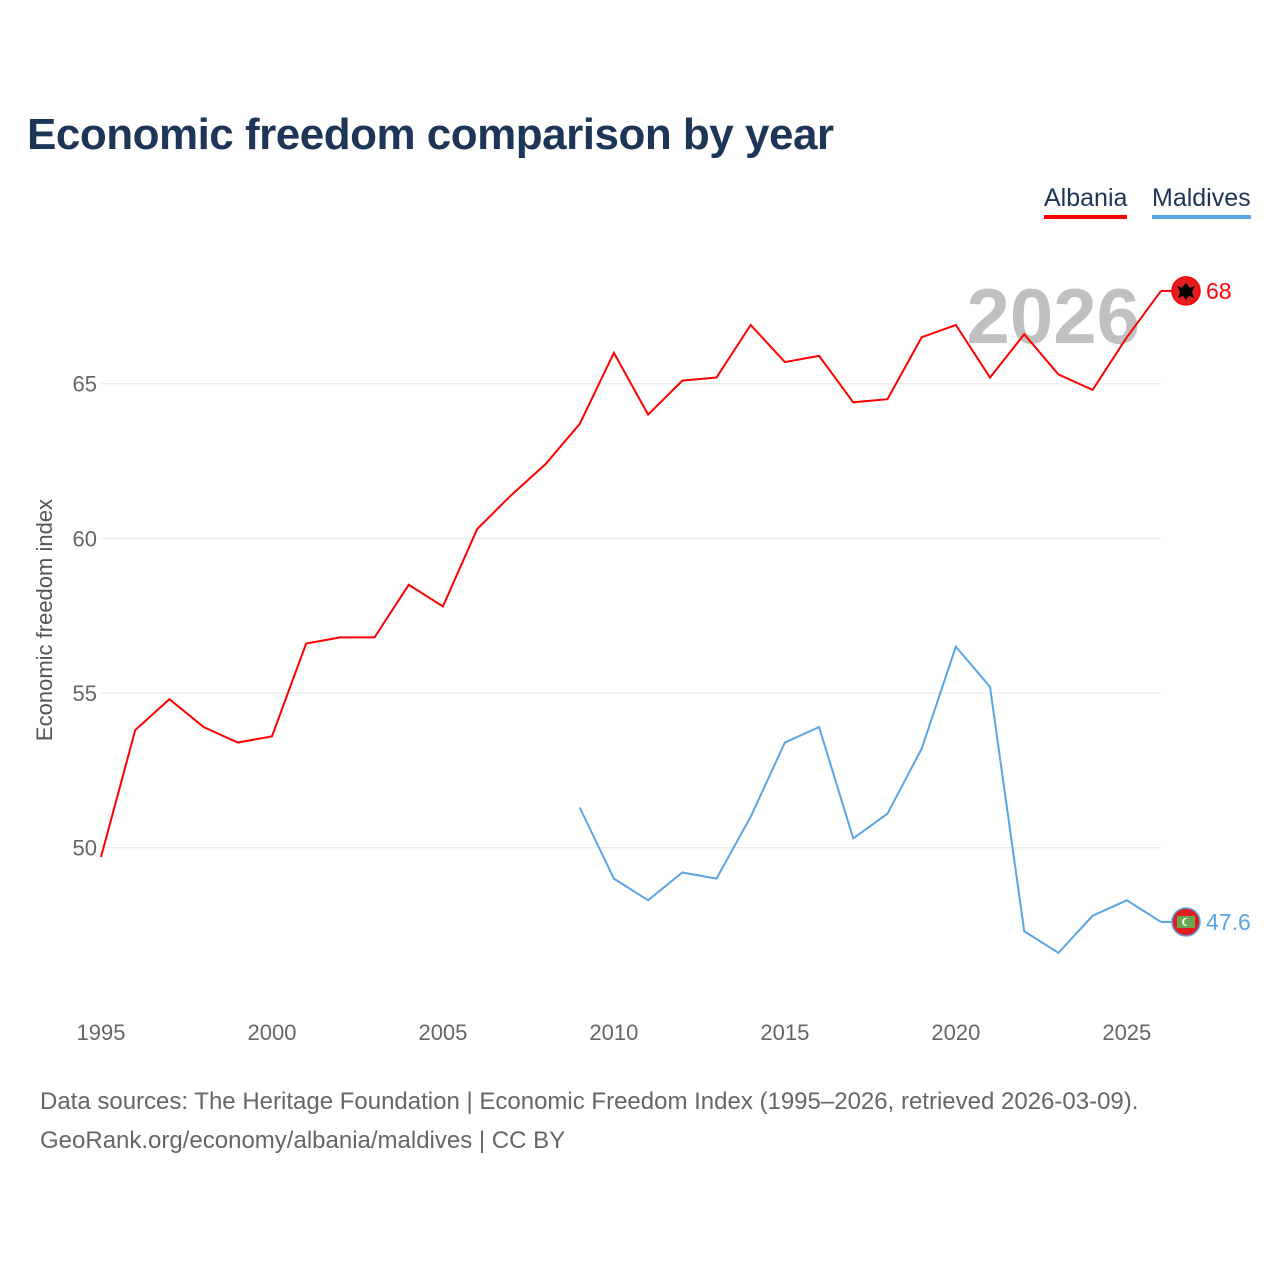 This screenshot has height=1280, width=1280. Describe the element at coordinates (1201, 201) in the screenshot. I see `legend-maldives: Maldives` at that location.